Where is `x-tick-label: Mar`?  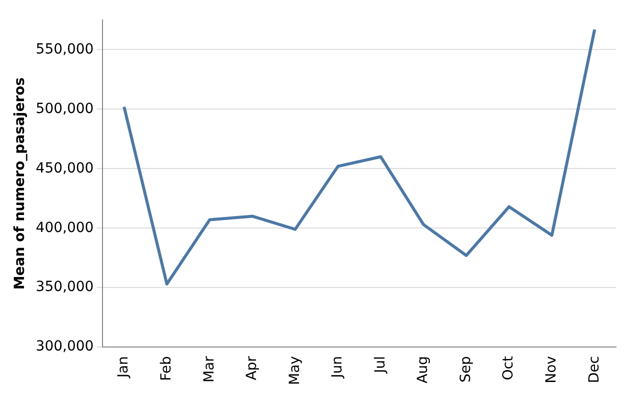
x-tick-label: Mar is located at coordinates (209, 369).